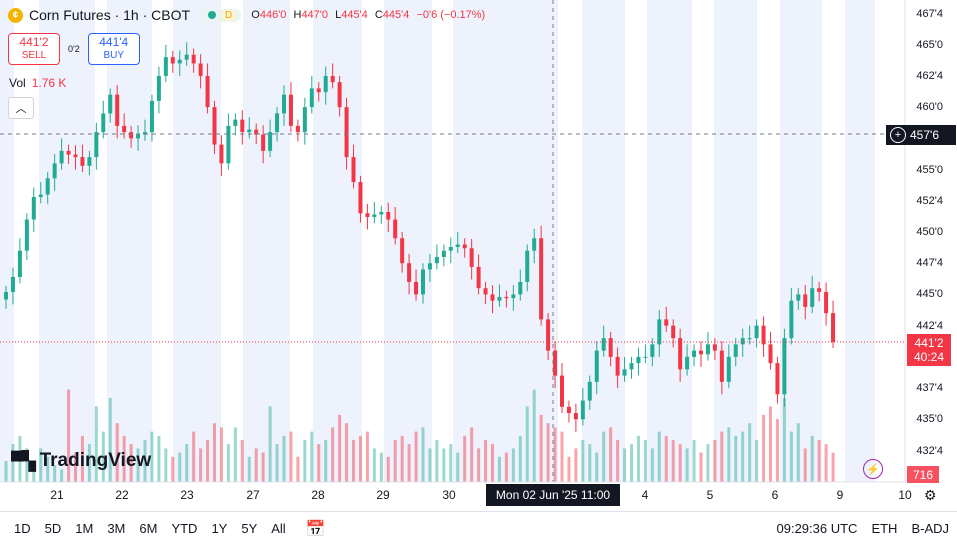  Describe the element at coordinates (930, 495) in the screenshot. I see `gear-icon: ⚙` at that location.